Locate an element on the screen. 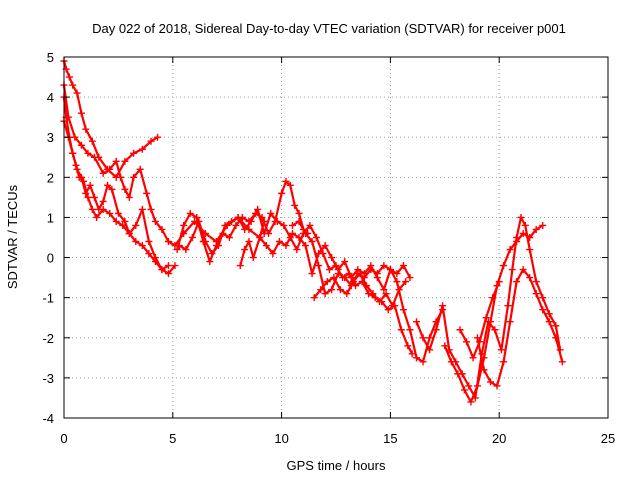 The height and width of the screenshot is (480, 640). series-trace is located at coordinates (119, 185).